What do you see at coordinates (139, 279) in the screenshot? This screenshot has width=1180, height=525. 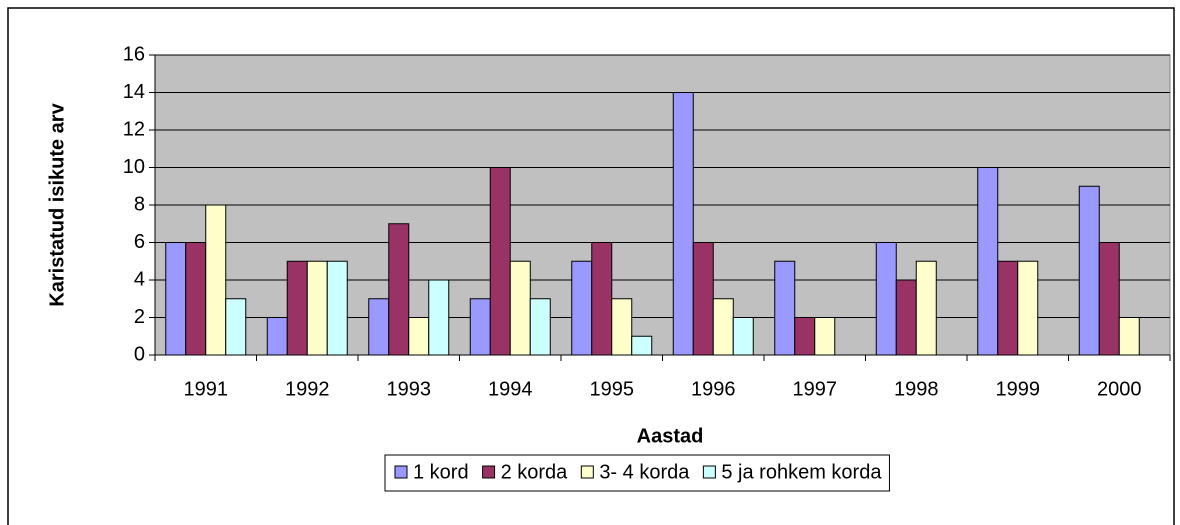 I see `y-tick-label: 4` at bounding box center [139, 279].